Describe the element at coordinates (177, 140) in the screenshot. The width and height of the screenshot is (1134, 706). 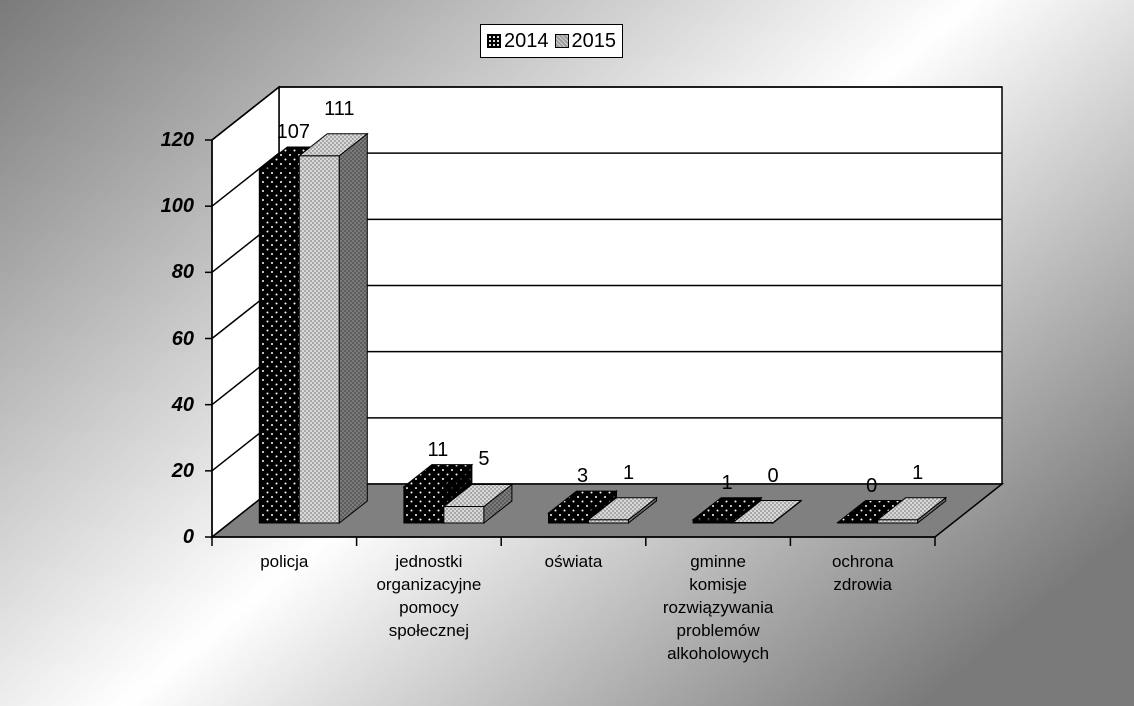
I see `y-tick-label: 120` at that location.